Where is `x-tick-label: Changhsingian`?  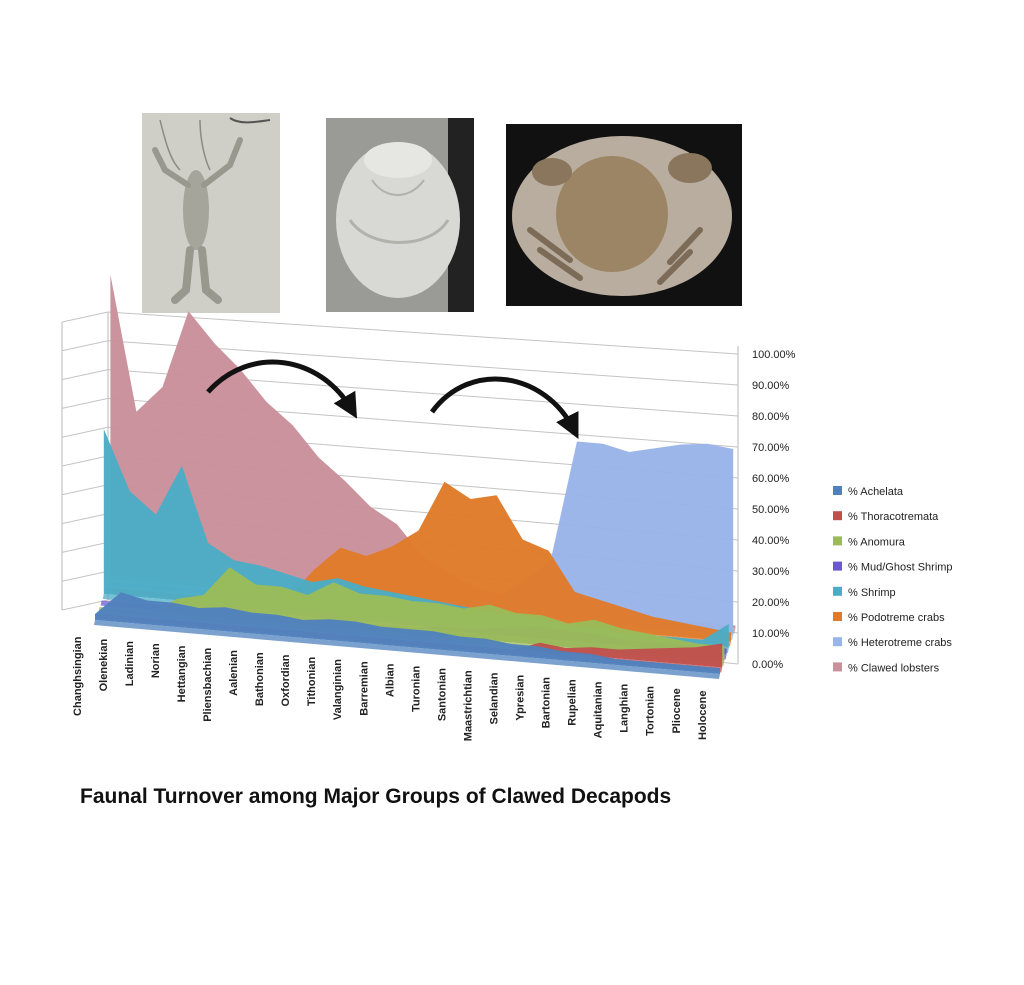
x-tick-label: Changhsingian is located at coordinates (78, 676).